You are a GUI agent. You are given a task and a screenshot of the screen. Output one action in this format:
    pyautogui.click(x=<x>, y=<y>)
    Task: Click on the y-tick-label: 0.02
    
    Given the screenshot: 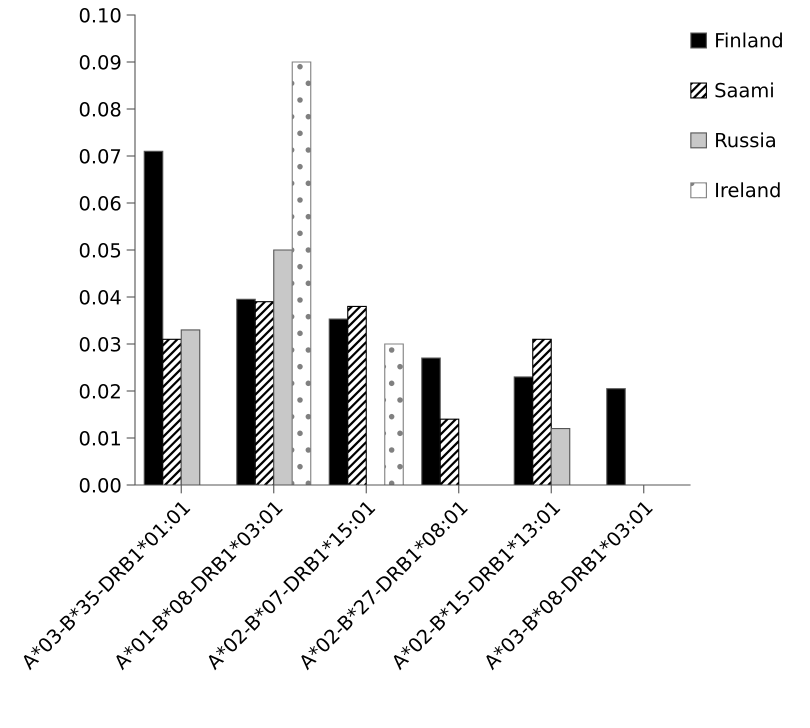 What is the action you would take?
    pyautogui.click(x=100, y=391)
    